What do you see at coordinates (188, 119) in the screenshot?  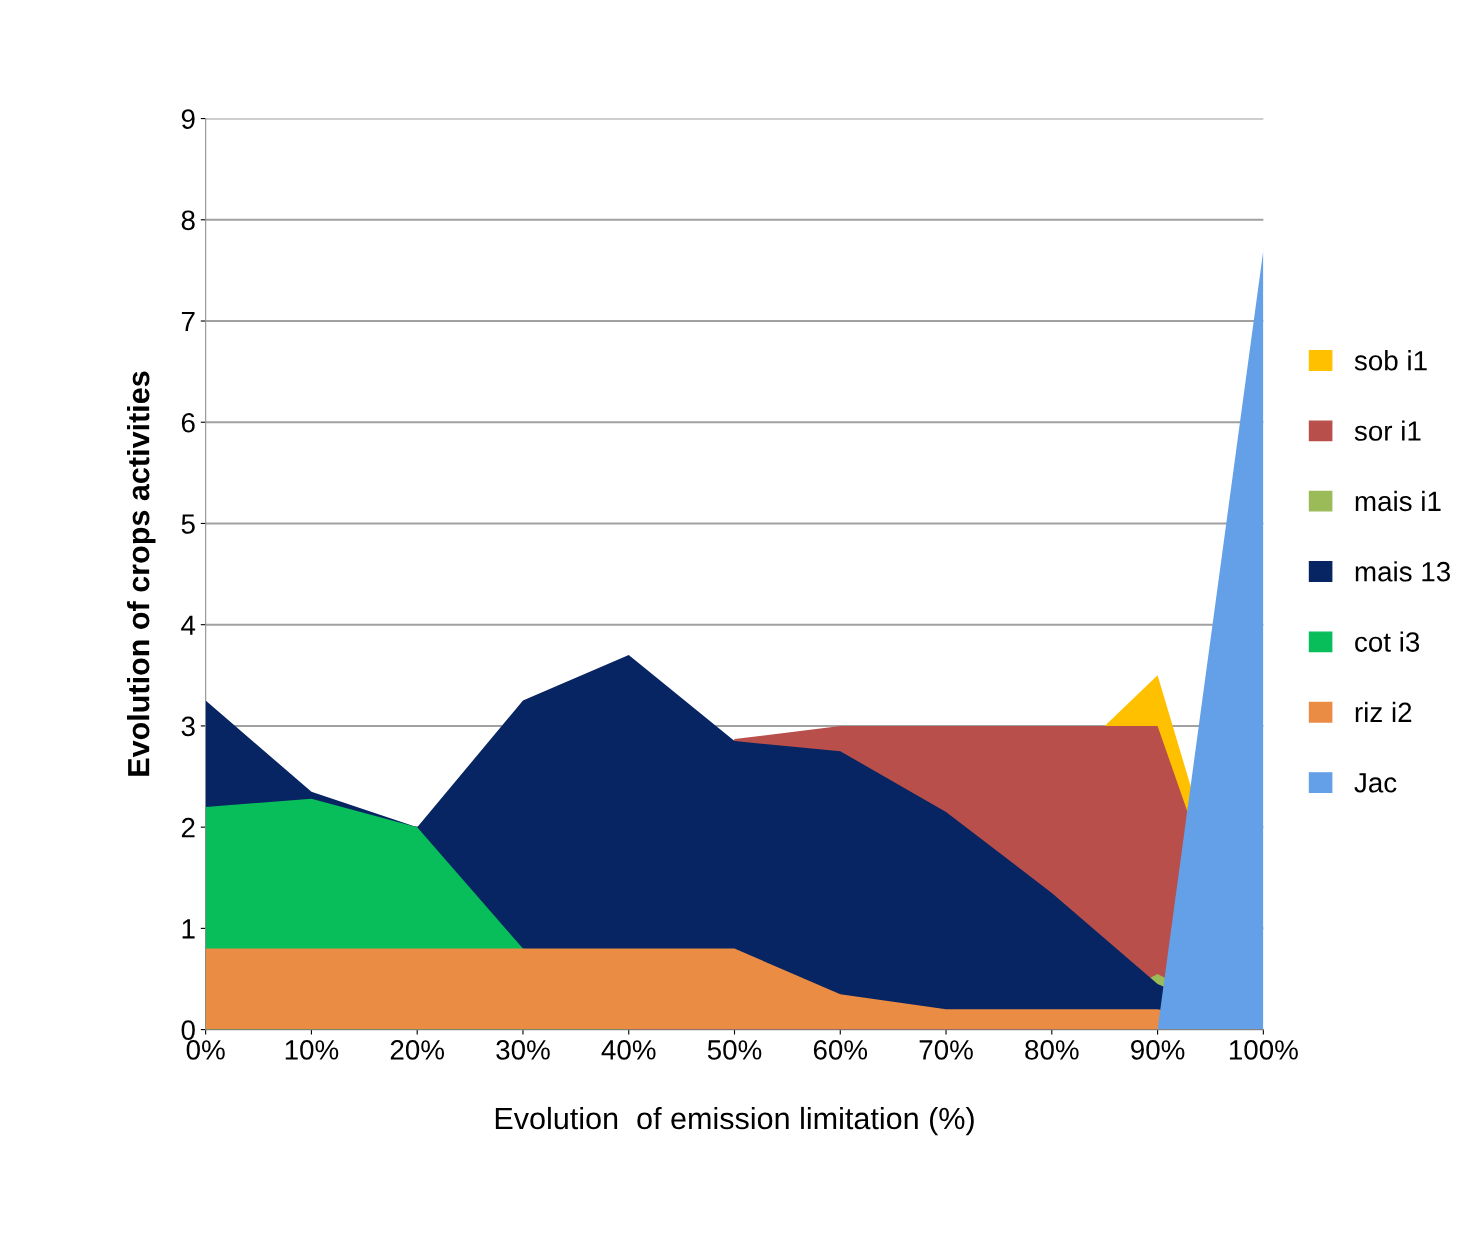 I see `y-tick-label: 9` at bounding box center [188, 119].